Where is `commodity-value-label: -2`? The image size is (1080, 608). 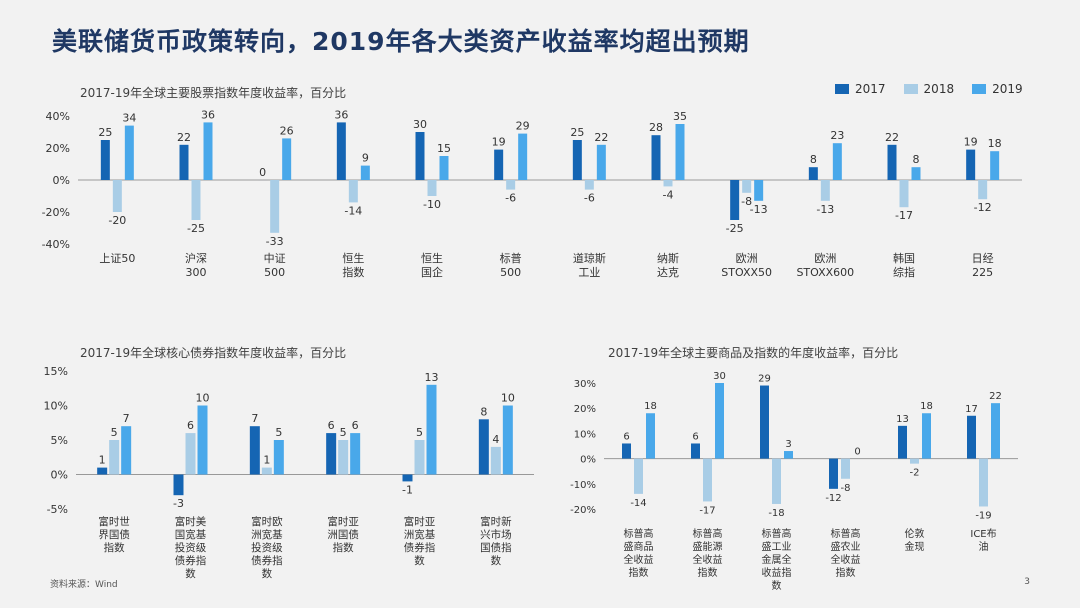 commodity-value-label: -2 is located at coordinates (915, 473).